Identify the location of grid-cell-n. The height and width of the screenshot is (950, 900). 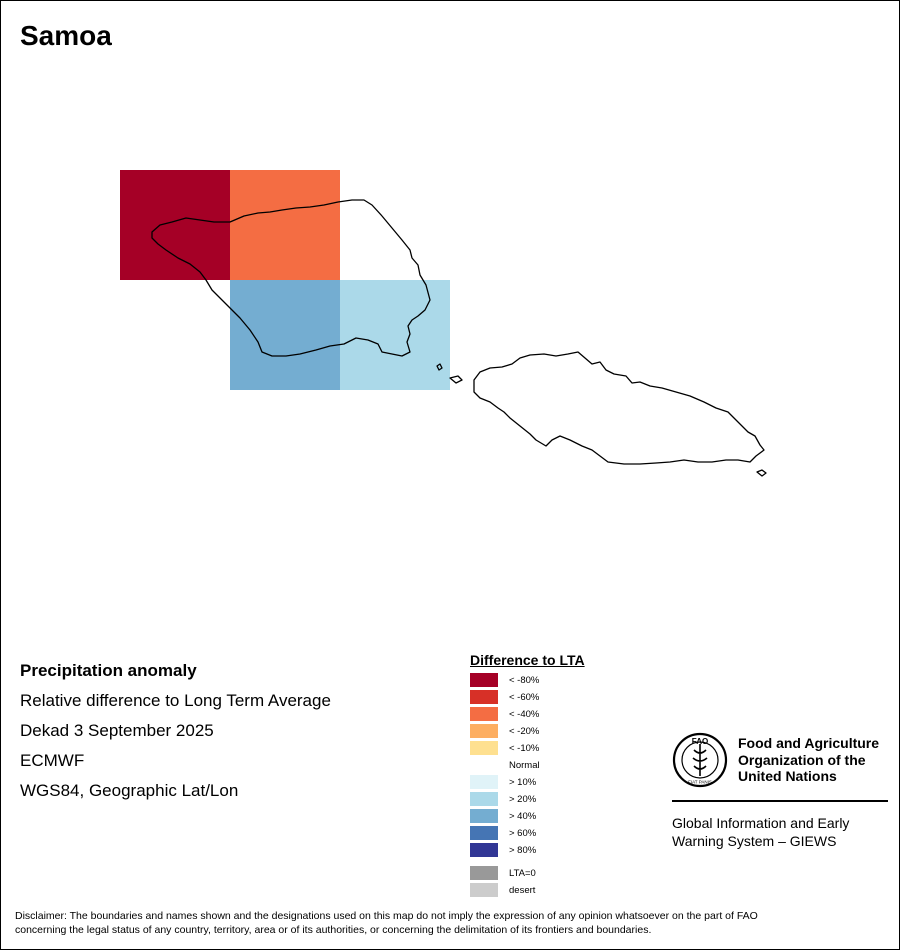
(285, 225).